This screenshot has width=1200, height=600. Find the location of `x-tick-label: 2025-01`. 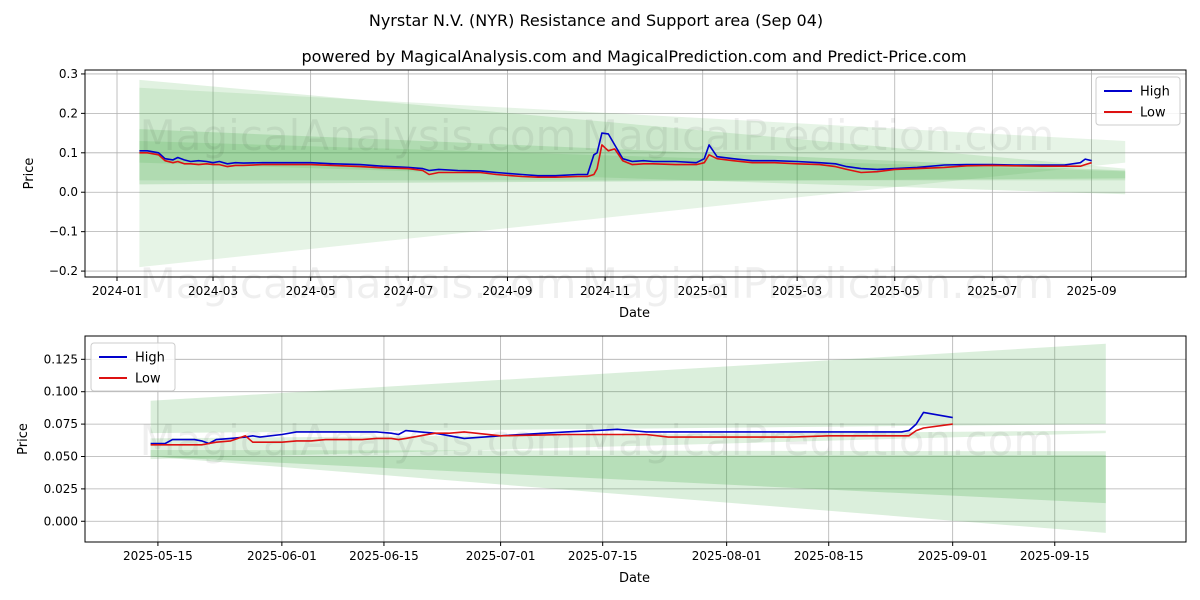

x-tick-label: 2025-01 is located at coordinates (703, 291).